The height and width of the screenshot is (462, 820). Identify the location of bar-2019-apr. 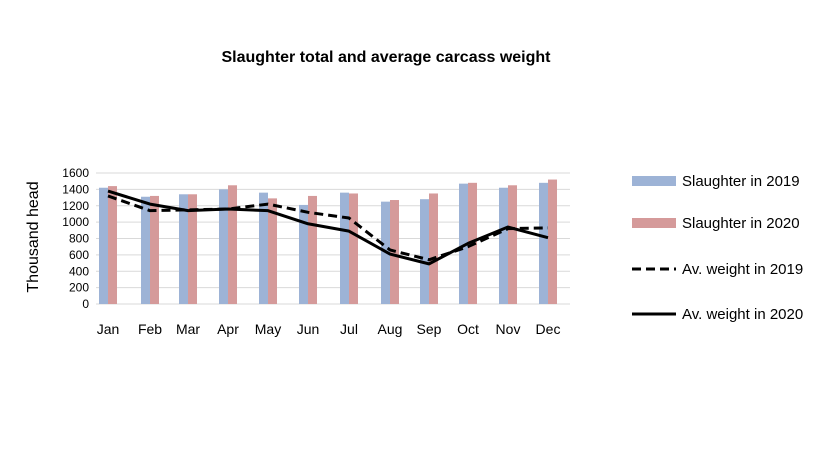
(223, 246).